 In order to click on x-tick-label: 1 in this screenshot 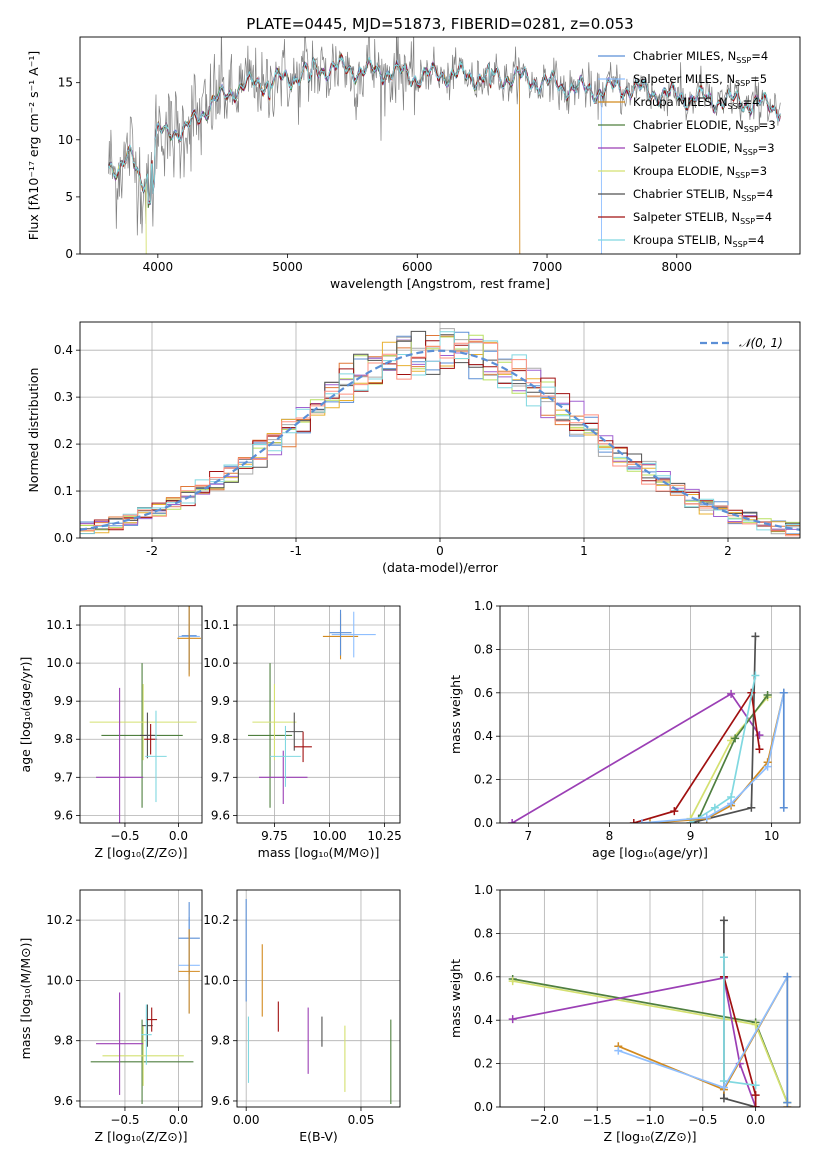, I will do `click(584, 551)`.